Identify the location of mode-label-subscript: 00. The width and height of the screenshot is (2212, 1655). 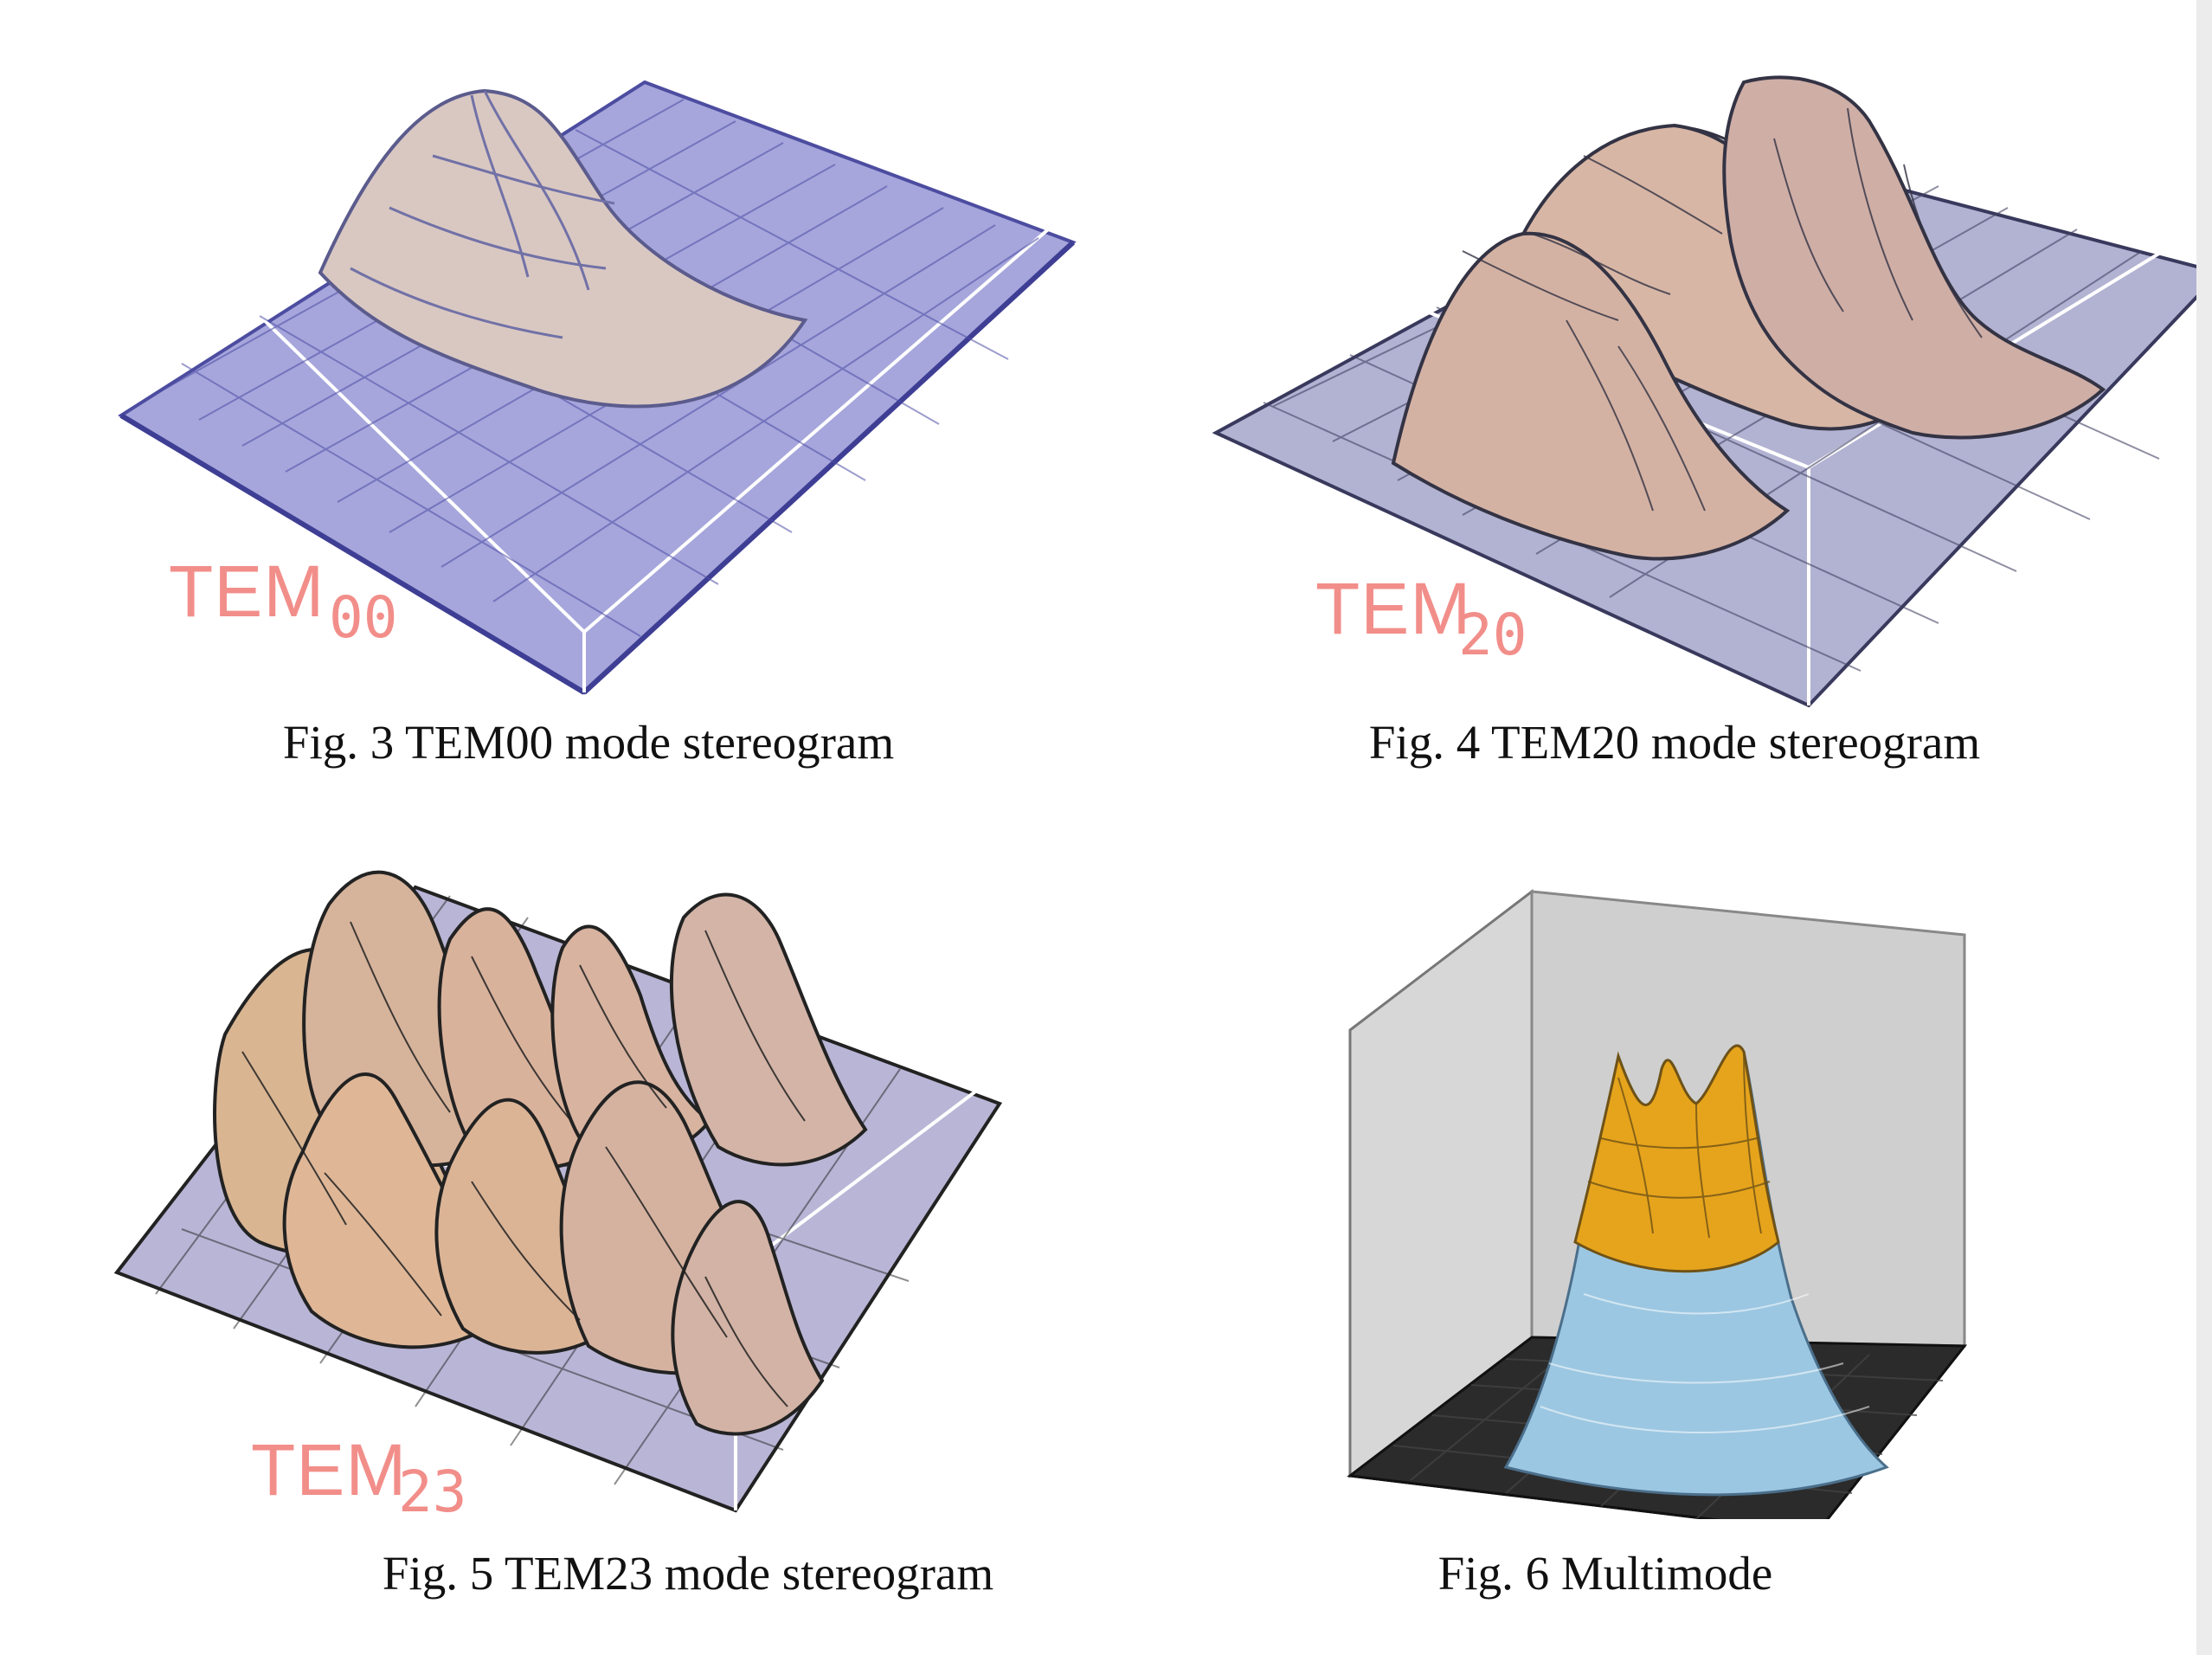
(363, 617).